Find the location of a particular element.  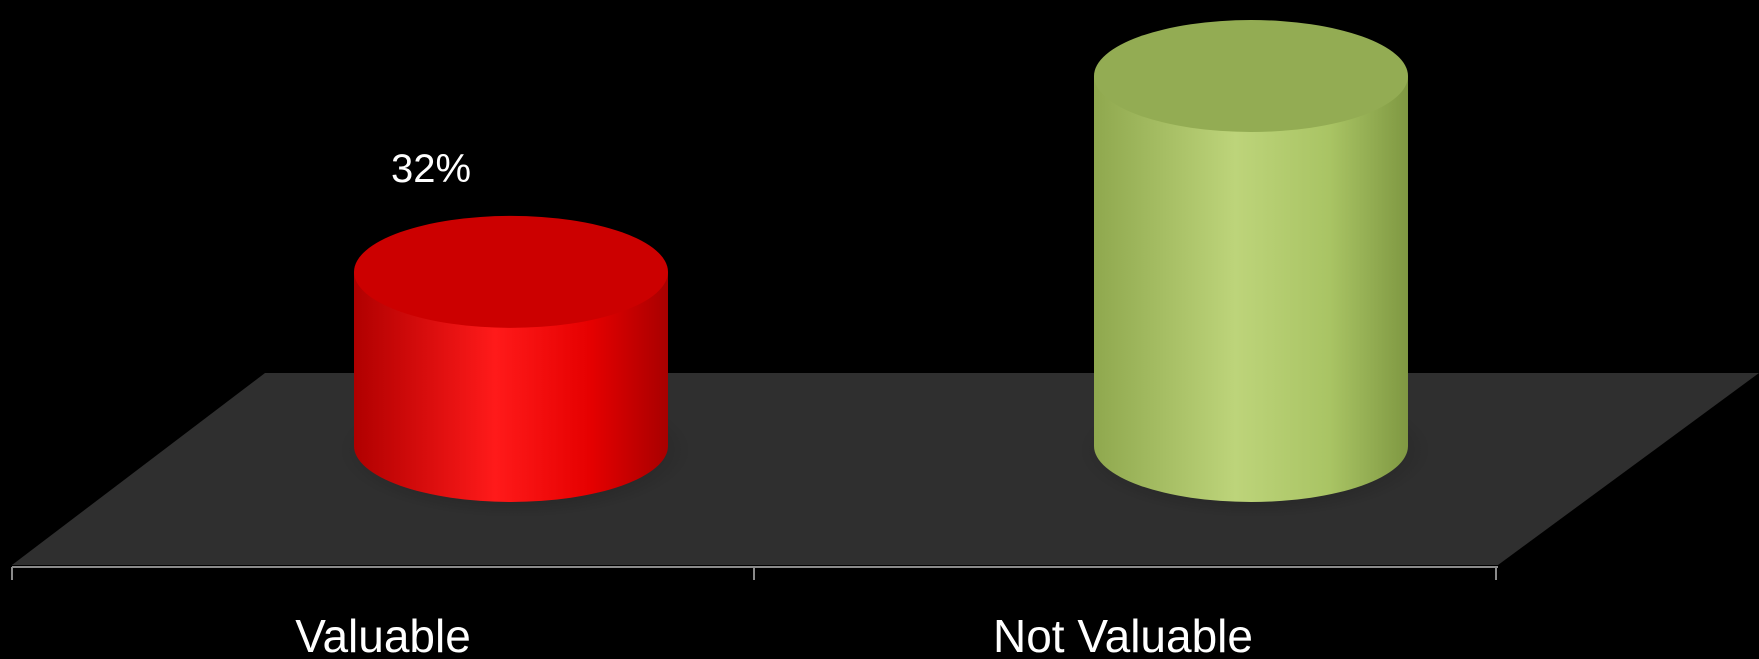

category-label-not-valuable: Not Valuable is located at coordinates (1123, 634).